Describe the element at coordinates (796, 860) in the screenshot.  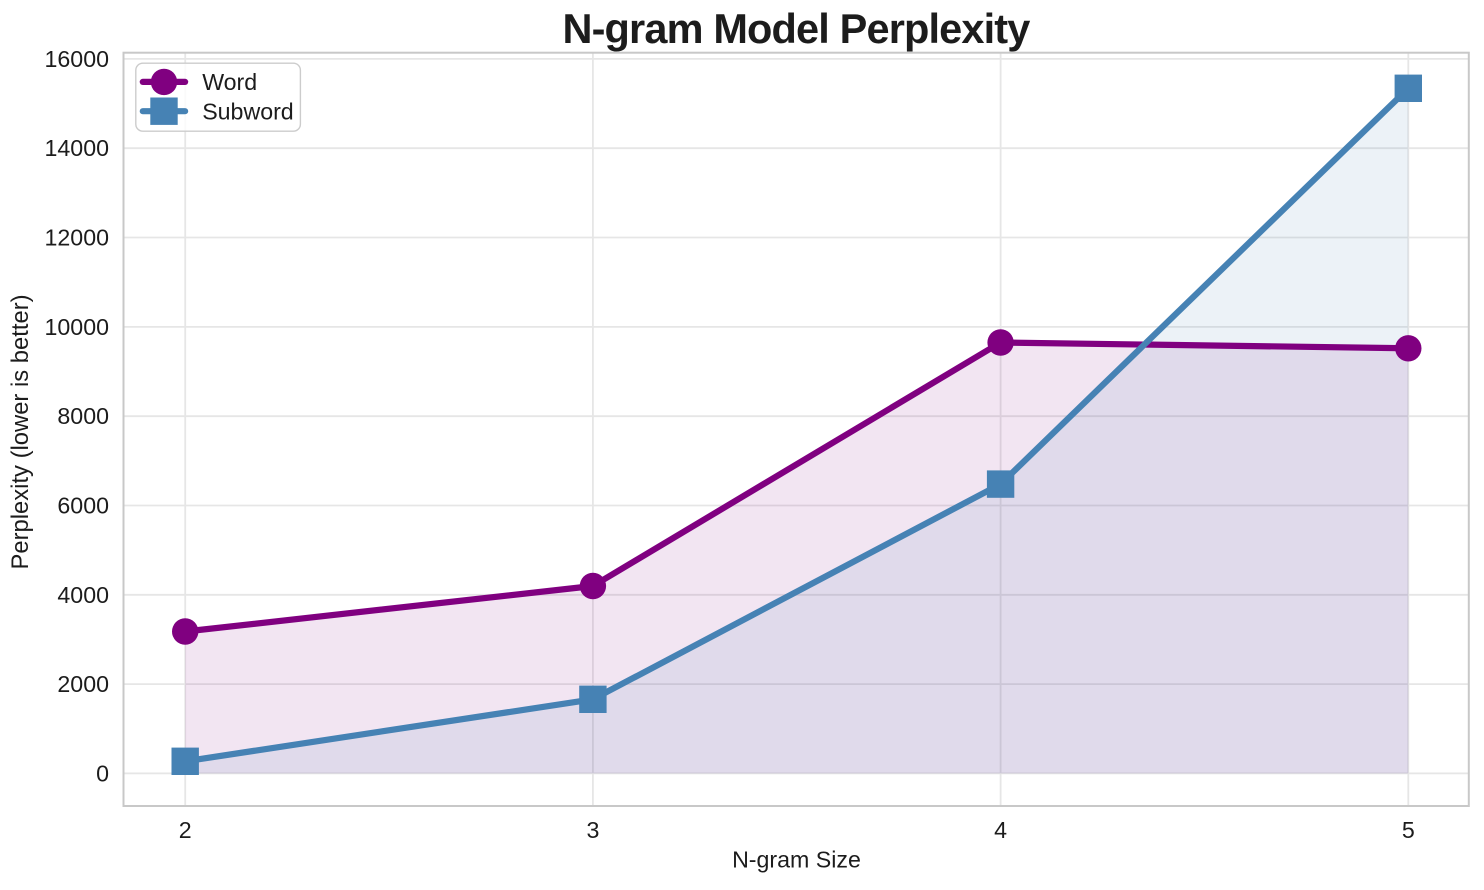
I see `svg-text: N-gram Size` at that location.